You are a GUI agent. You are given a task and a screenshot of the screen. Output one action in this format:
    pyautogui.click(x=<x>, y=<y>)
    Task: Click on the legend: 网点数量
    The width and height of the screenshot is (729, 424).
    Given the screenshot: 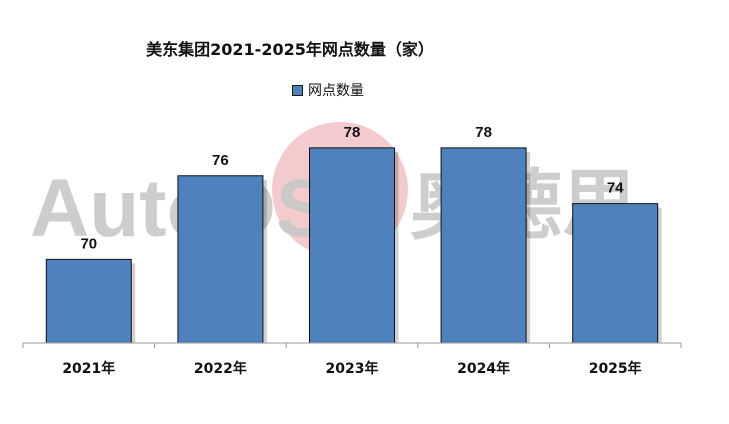 What is the action you would take?
    pyautogui.click(x=328, y=90)
    